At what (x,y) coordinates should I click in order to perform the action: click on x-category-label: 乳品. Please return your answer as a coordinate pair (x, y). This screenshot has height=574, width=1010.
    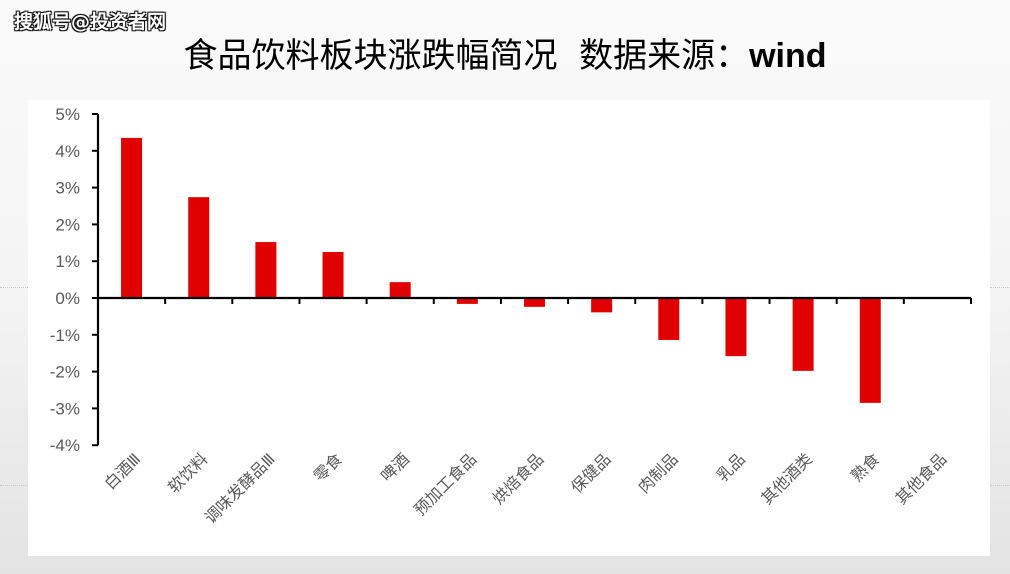
    Looking at the image, I should click on (730, 467).